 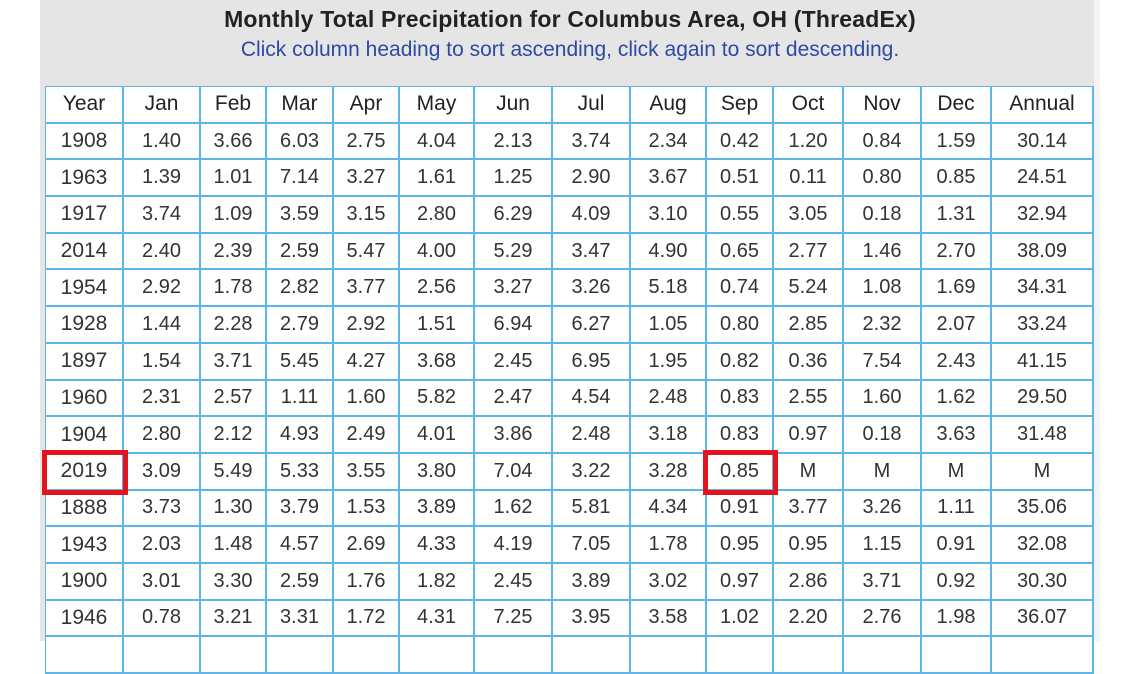 What do you see at coordinates (592, 472) in the screenshot?
I see `value-cell: 3.22` at bounding box center [592, 472].